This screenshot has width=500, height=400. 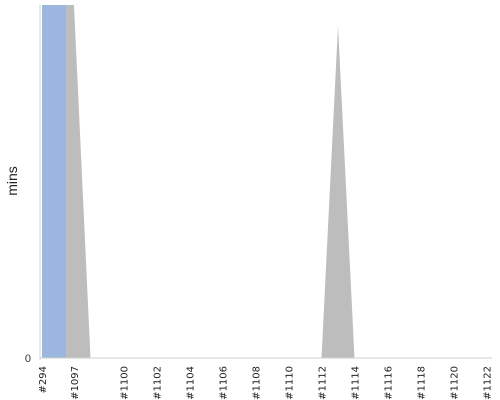 I want to click on x-tick-label-3: #1102, so click(x=158, y=383).